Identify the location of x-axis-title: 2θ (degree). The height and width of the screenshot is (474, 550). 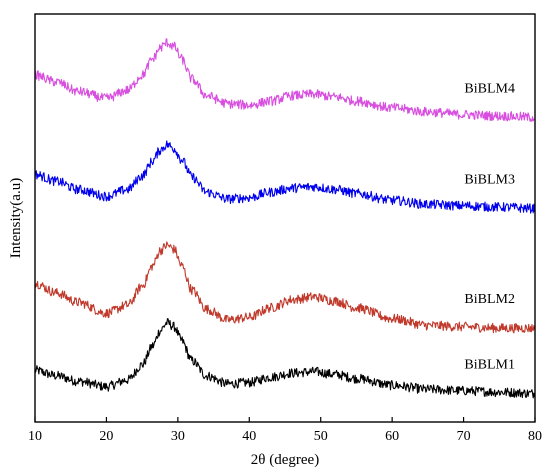
(285, 460).